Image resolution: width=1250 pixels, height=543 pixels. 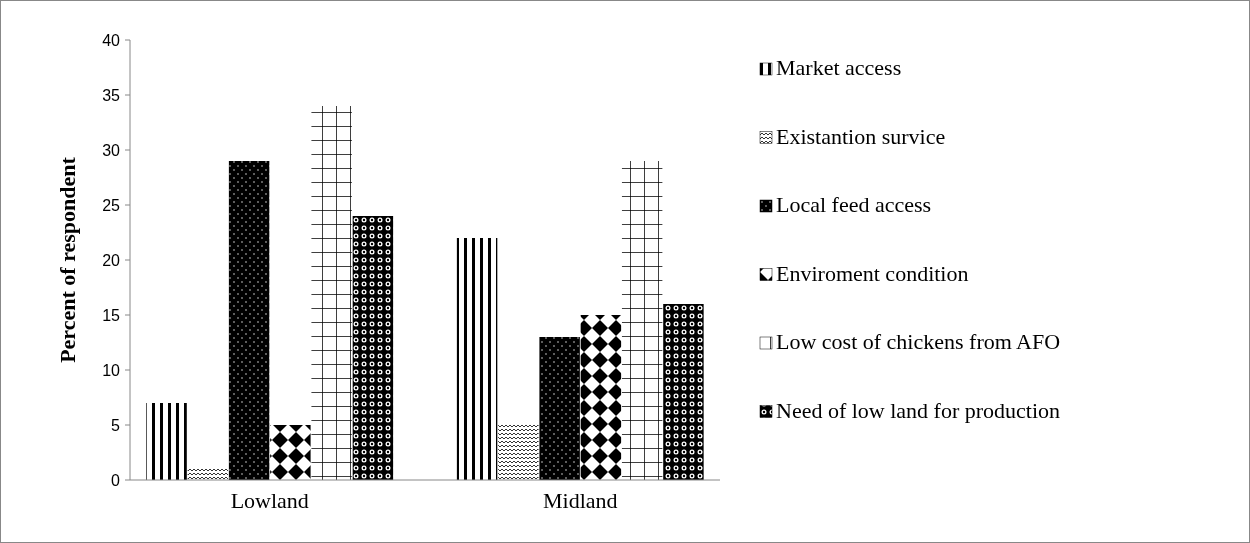 What do you see at coordinates (111, 315) in the screenshot?
I see `y-tick-label: 15` at bounding box center [111, 315].